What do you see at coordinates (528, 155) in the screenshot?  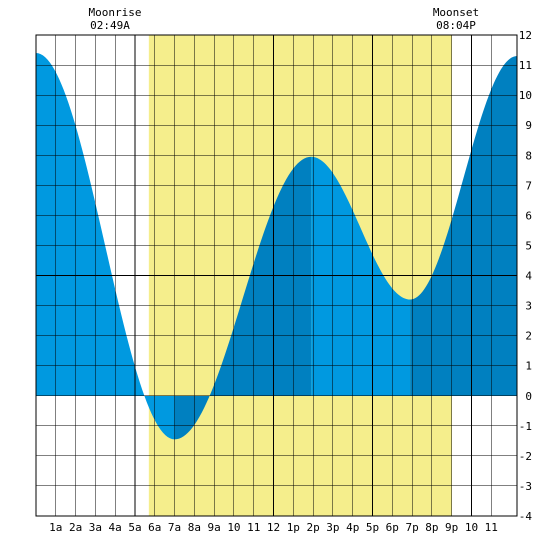 I see `y-tick-label: 8` at bounding box center [528, 155].